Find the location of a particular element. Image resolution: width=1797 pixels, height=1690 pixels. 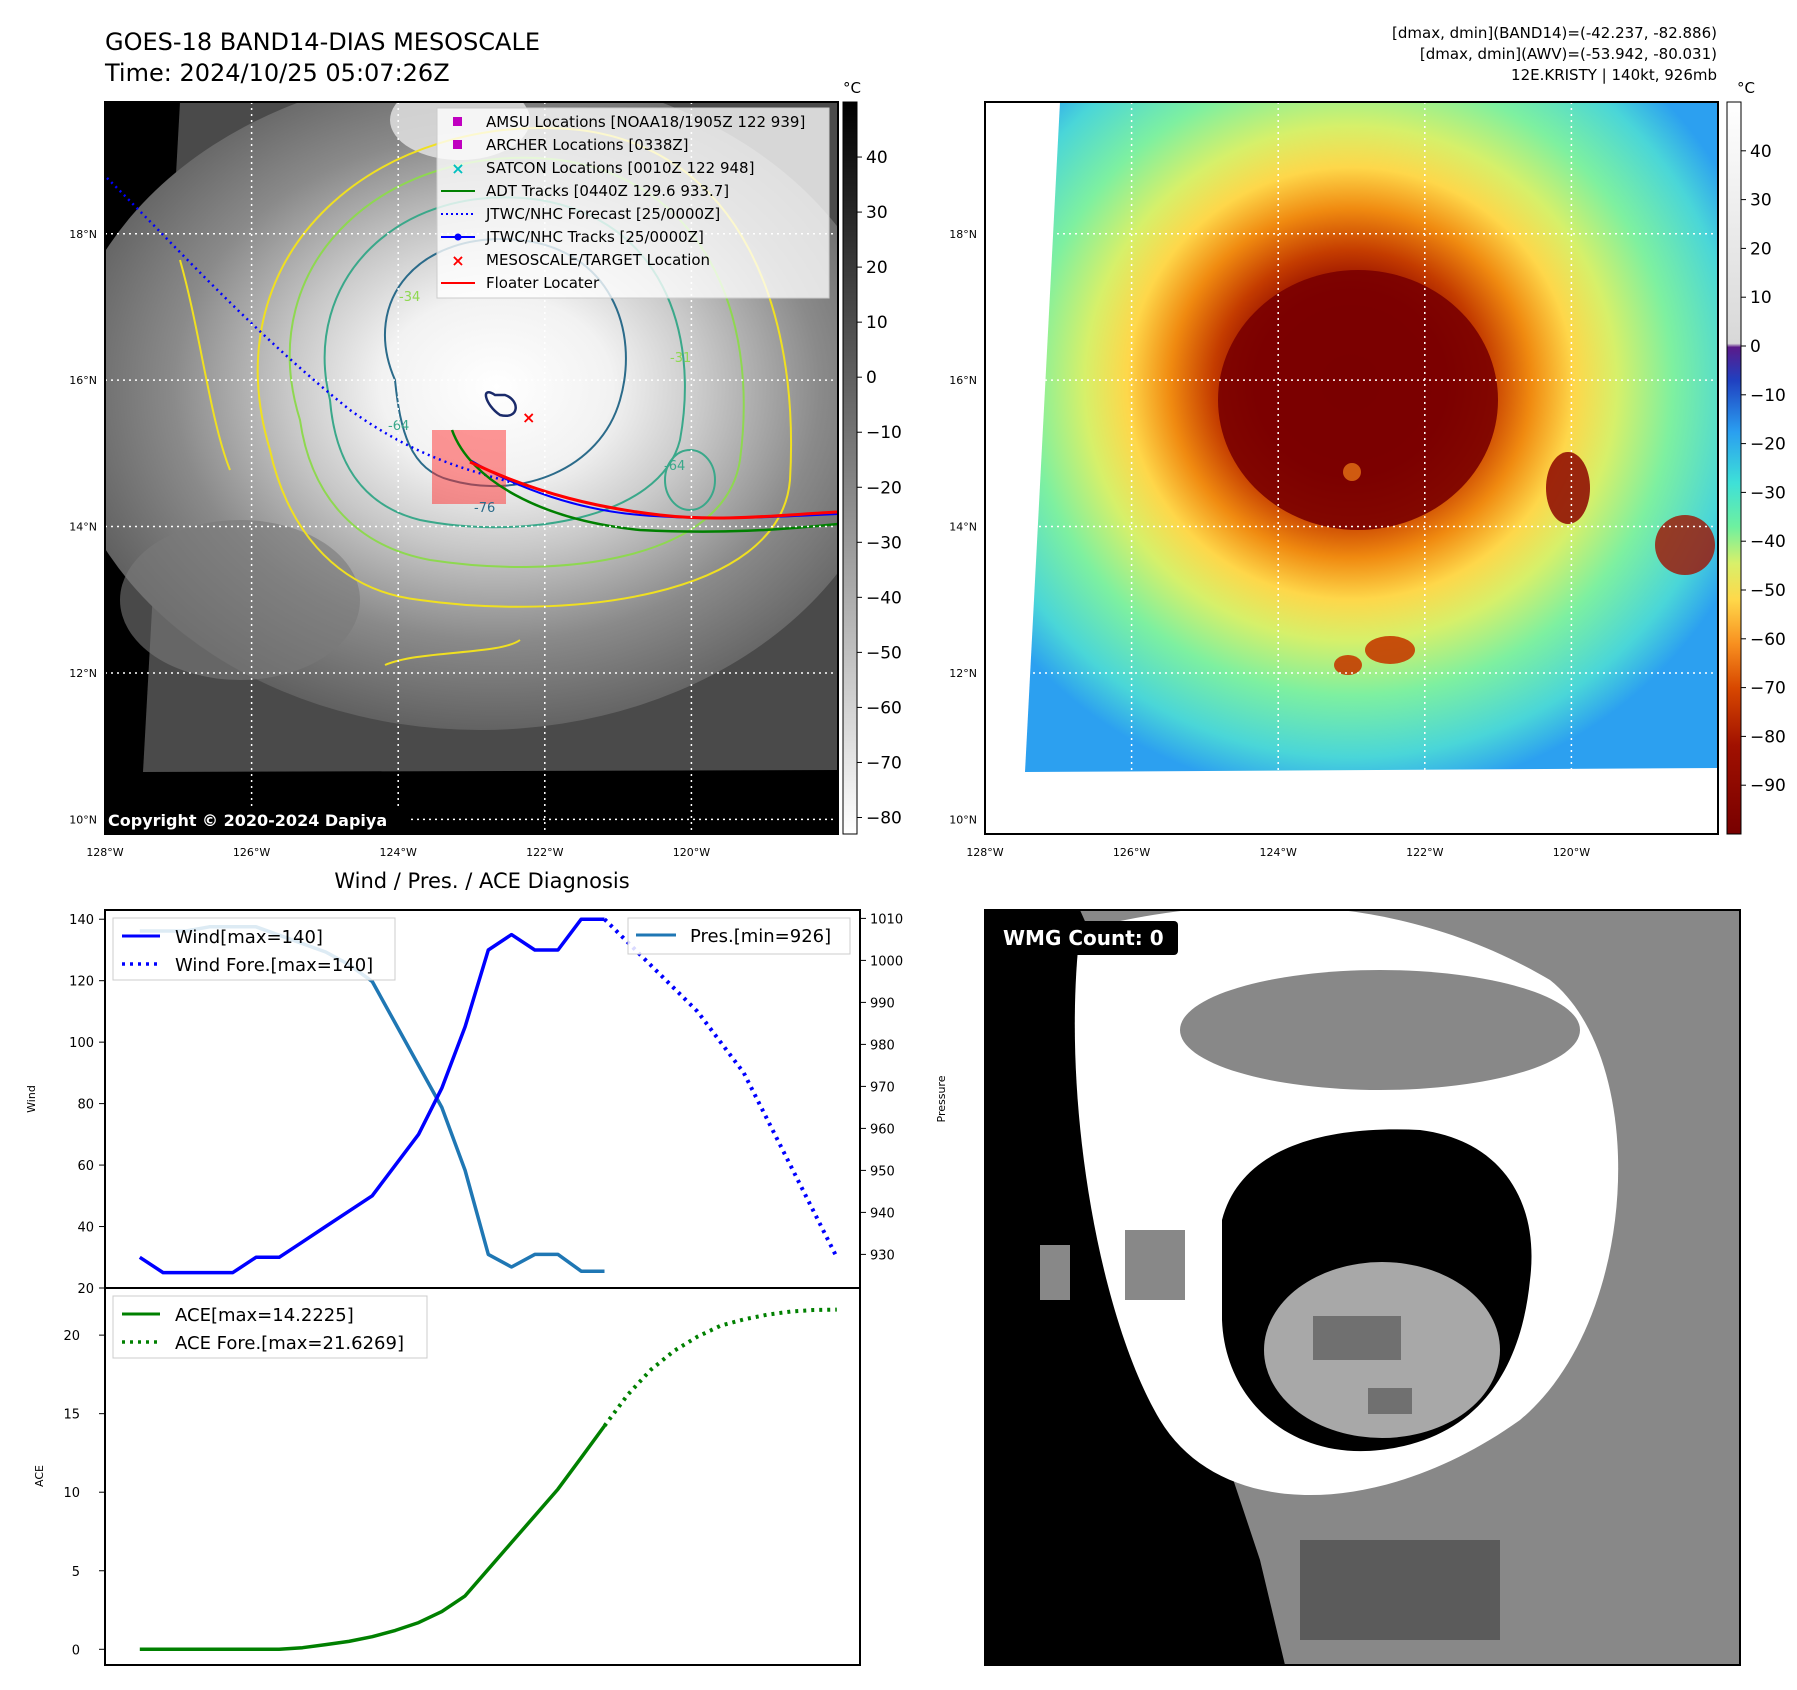

color-map-lat-label: 14°N is located at coordinates (963, 527).